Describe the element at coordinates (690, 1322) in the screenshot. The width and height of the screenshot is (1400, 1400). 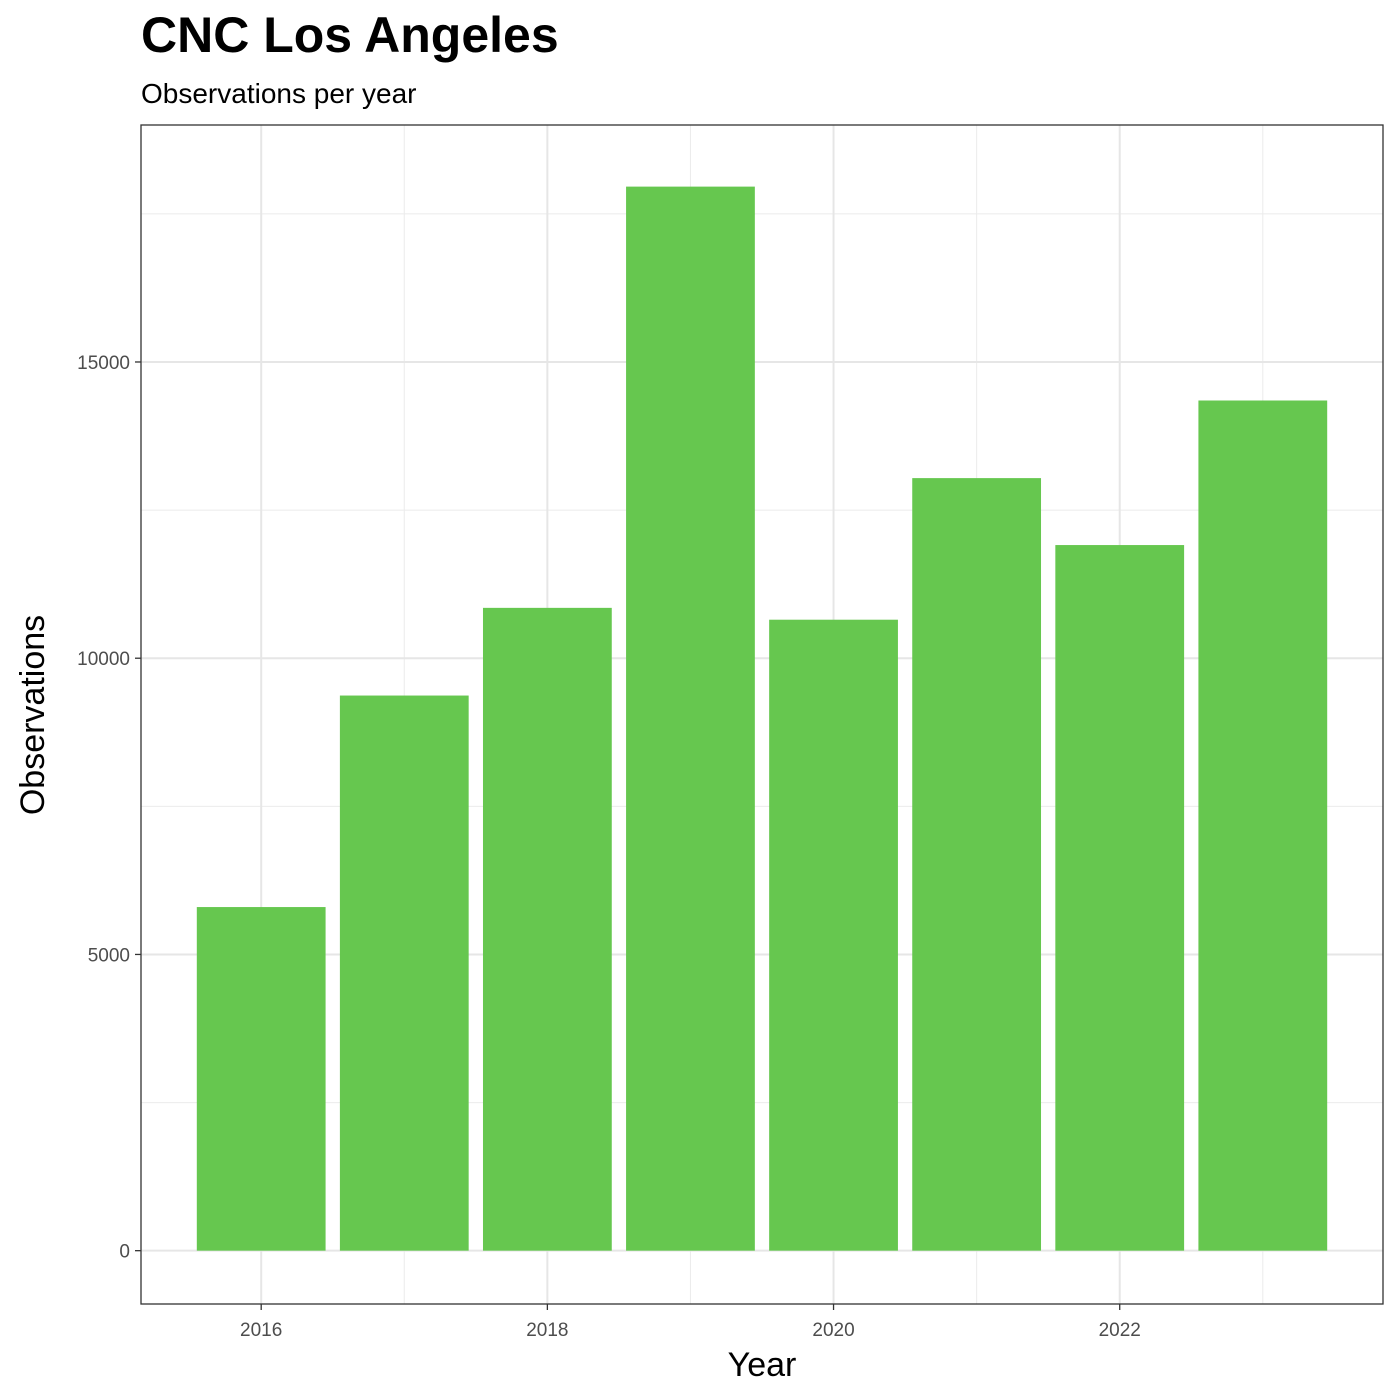
I see `x-axis: 2016 2018 2020 2022` at that location.